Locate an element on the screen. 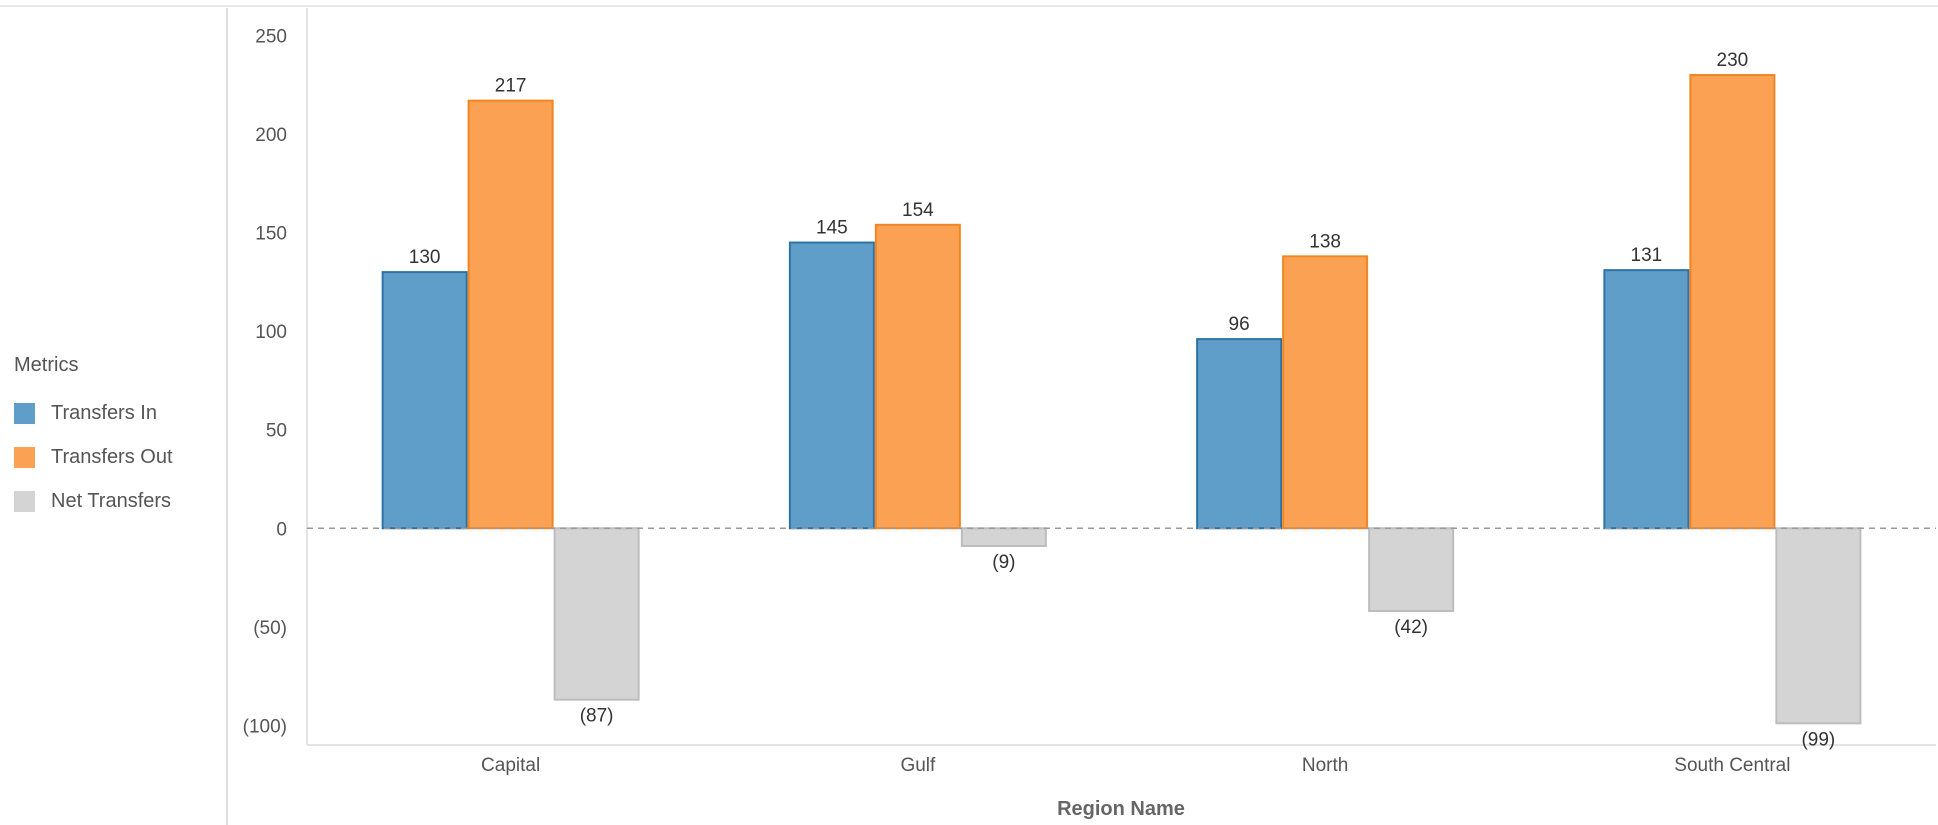 The height and width of the screenshot is (825, 1938). legend-label: Net Transfers is located at coordinates (111, 500).